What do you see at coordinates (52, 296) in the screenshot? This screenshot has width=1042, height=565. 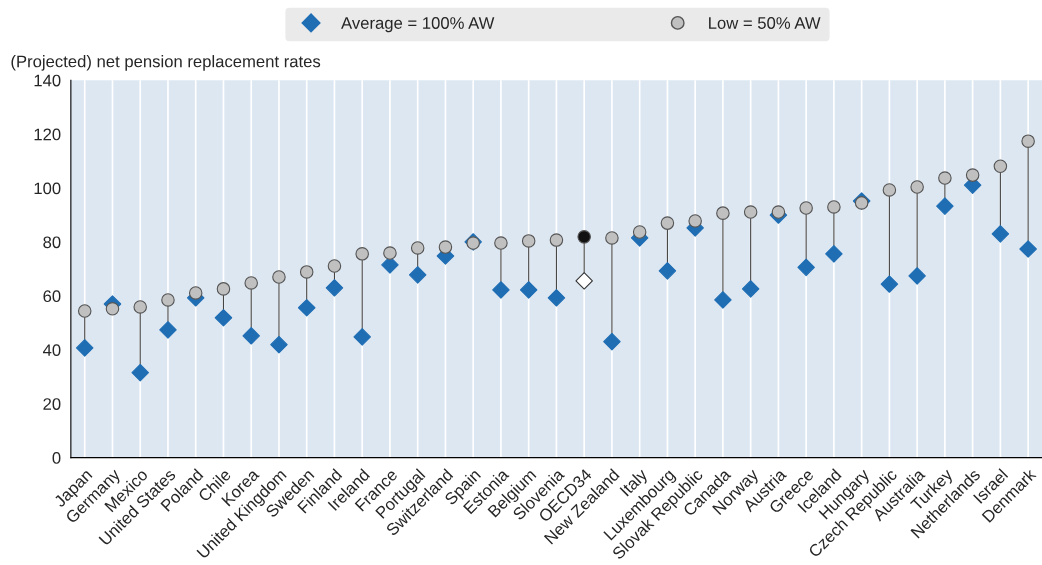 I see `y-tick-label: 60` at bounding box center [52, 296].